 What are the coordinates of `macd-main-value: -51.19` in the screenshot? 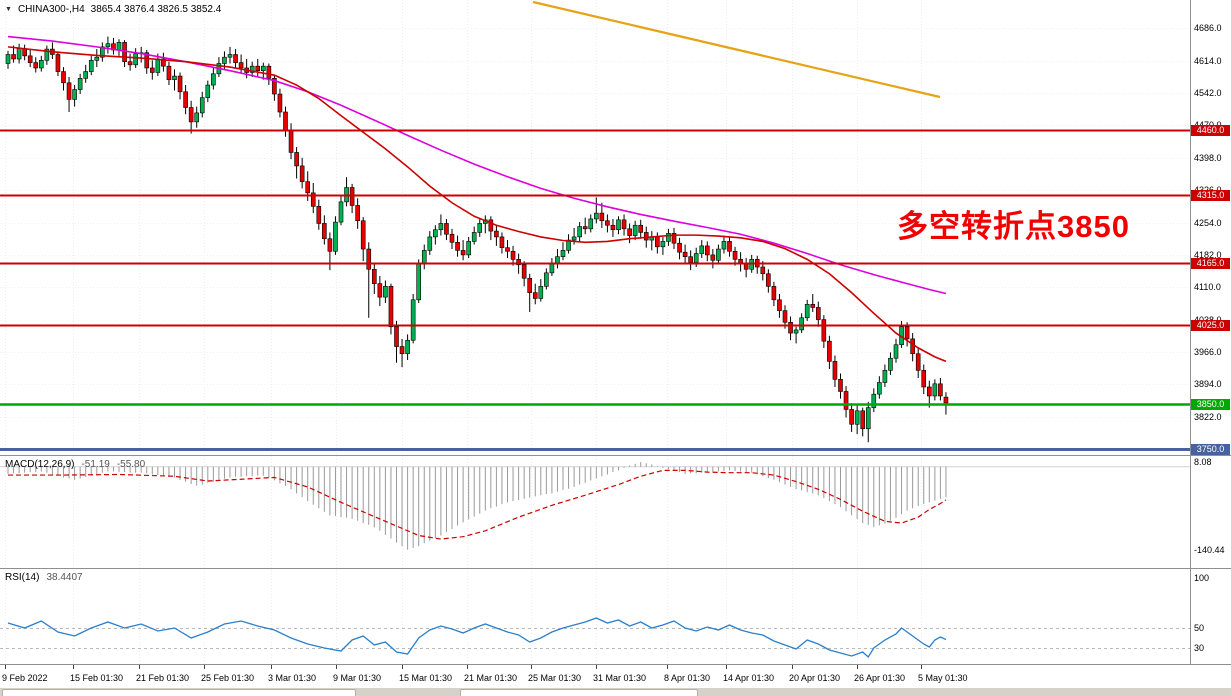 It's located at (95, 464).